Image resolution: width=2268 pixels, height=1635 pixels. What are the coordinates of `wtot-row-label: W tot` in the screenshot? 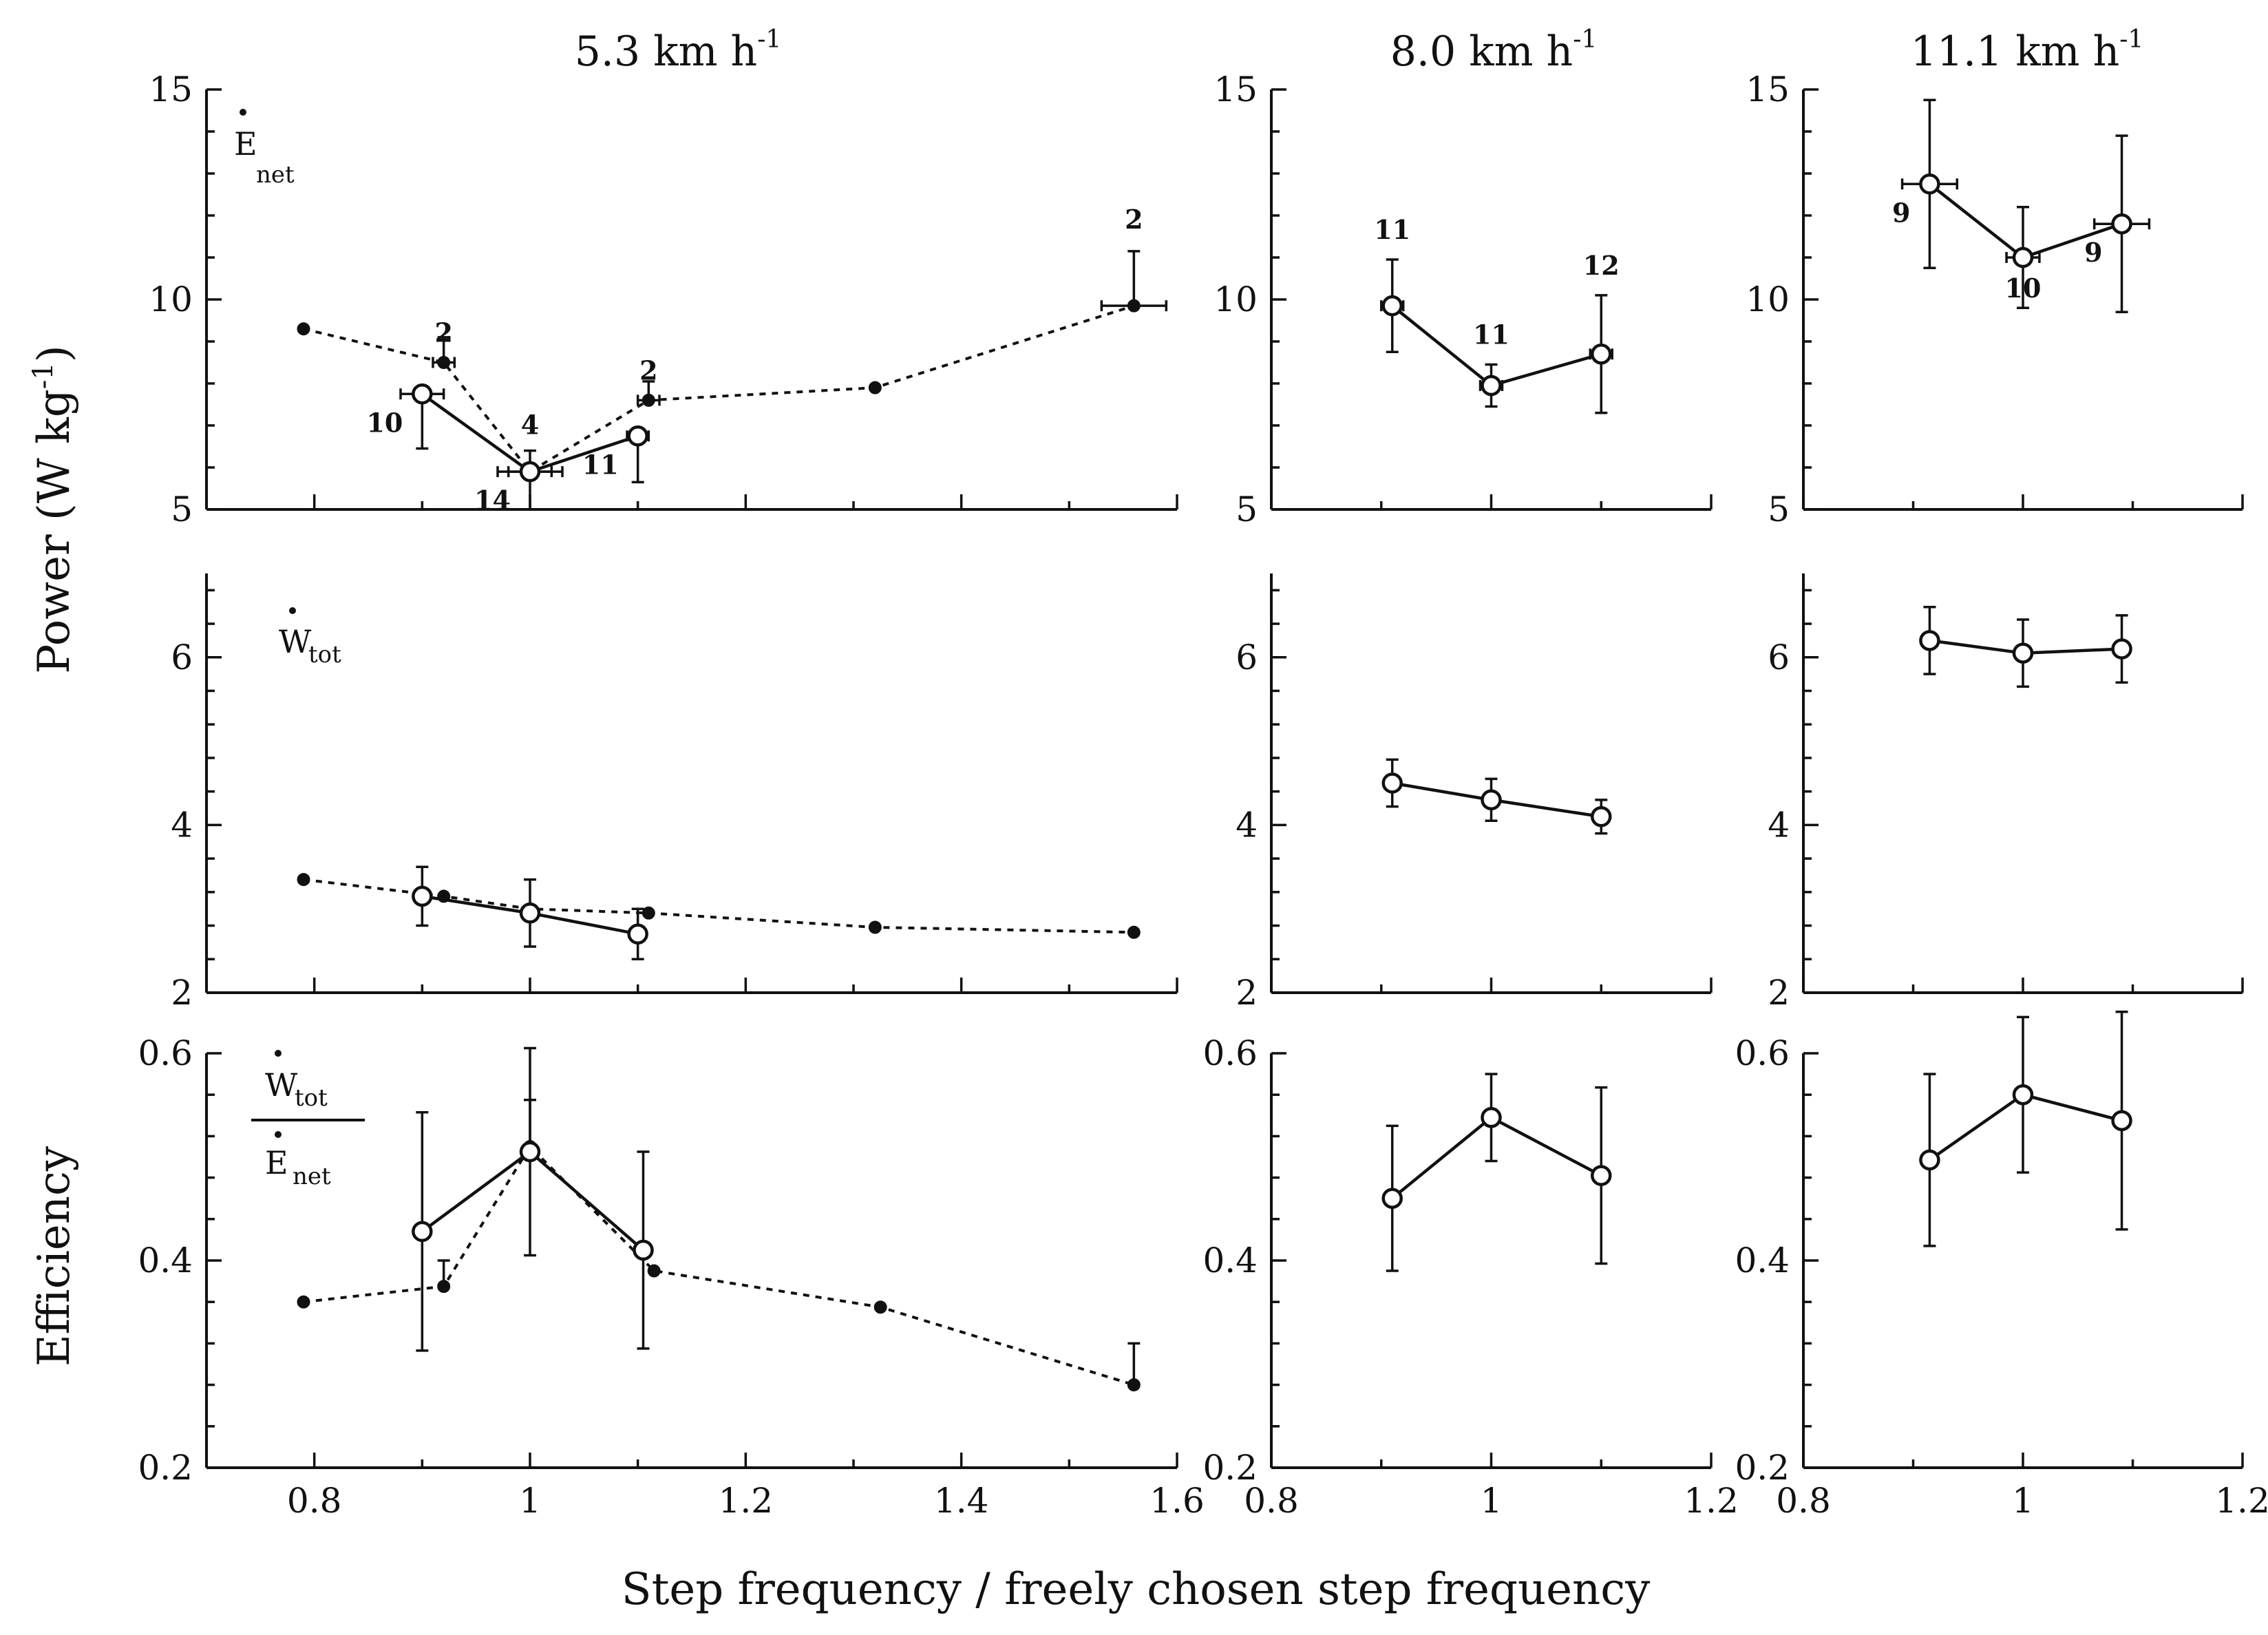 It's located at (310, 638).